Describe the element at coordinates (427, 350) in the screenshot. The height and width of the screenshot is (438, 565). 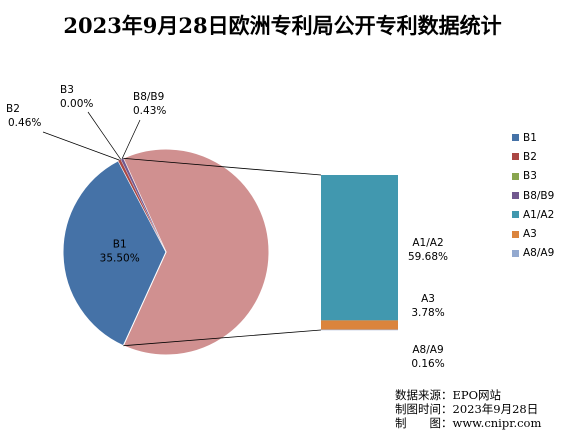
I see `bar-label-name: A8/A9` at that location.